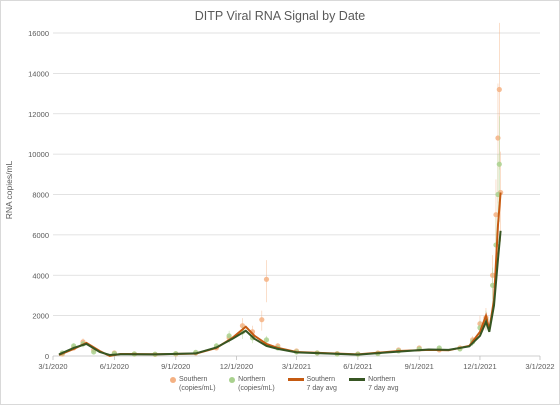 The height and width of the screenshot is (405, 560). I want to click on legend-northern-avg-marker, so click(357, 379).